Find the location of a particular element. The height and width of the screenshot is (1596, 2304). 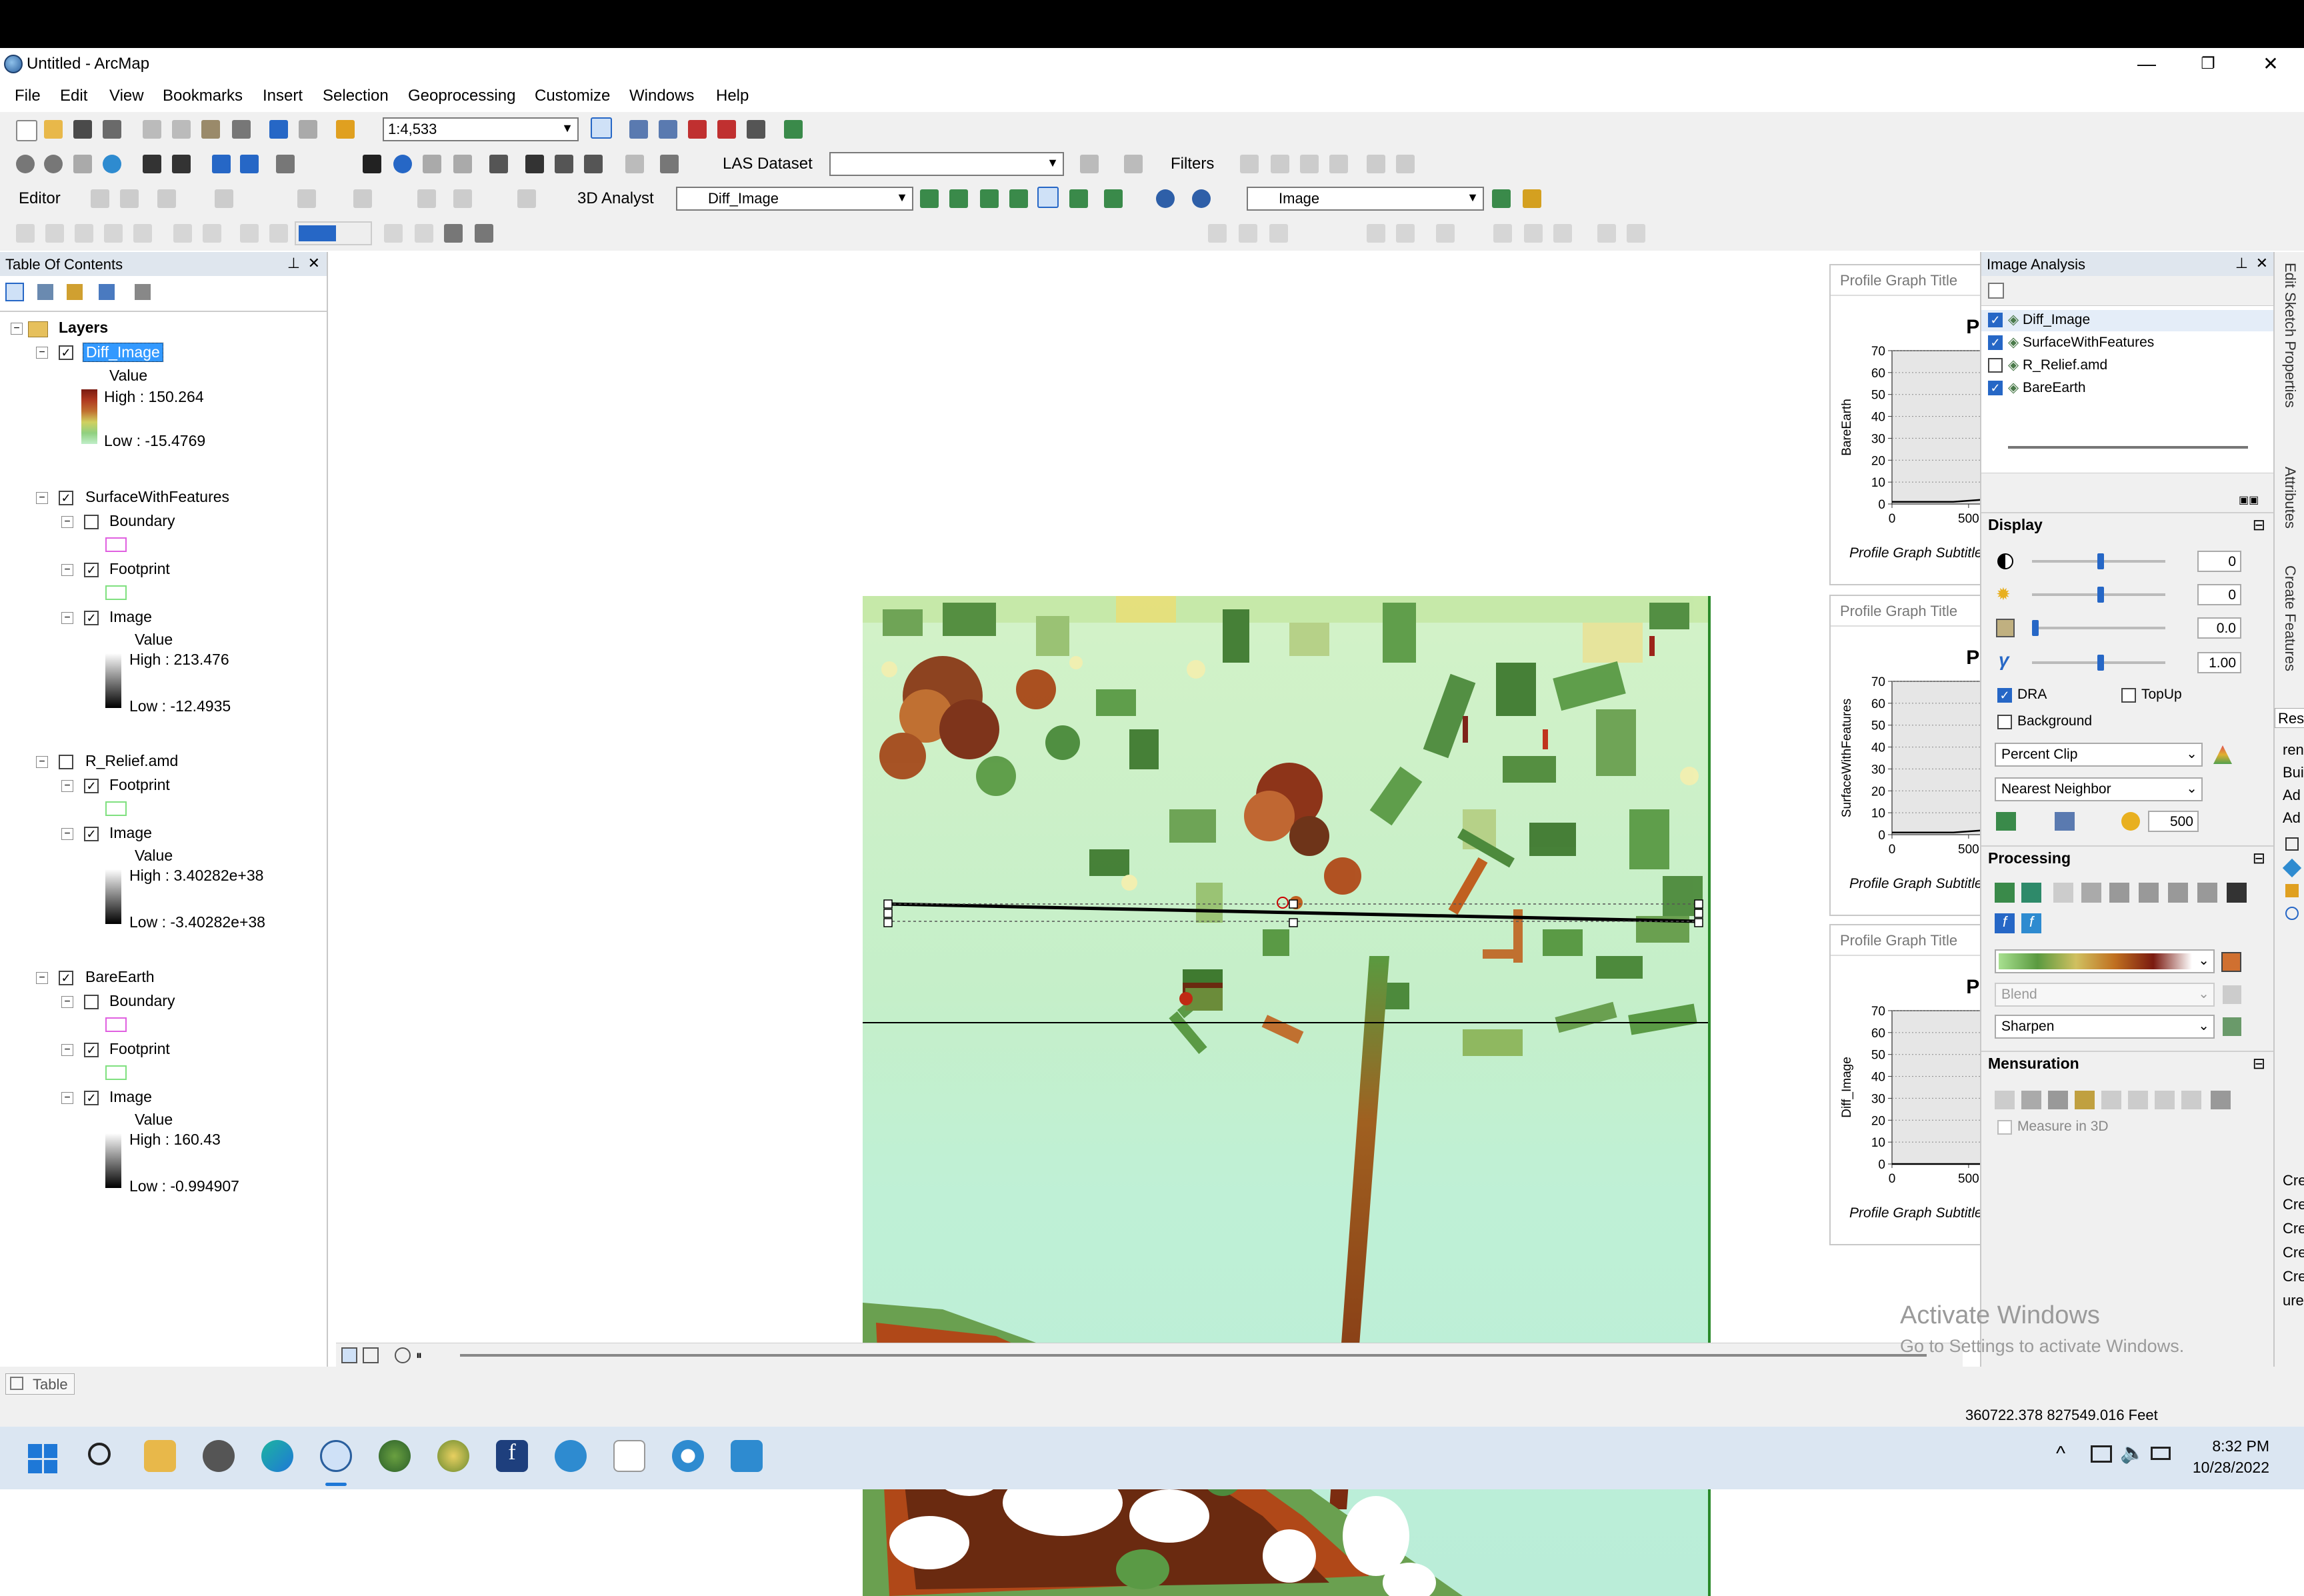

attributes-tab: Attributes is located at coordinates (2290, 498).